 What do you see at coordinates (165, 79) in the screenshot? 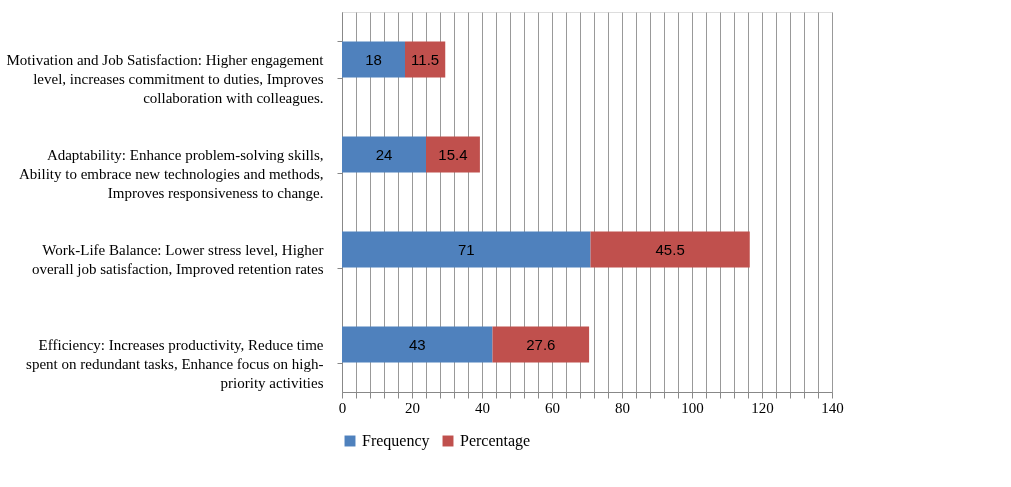
I see `y-tick-label: Motivation and Job Satisfaction: Higher engagement level, increases commitment to duties, Improves collaboration with colleagues.` at bounding box center [165, 79].